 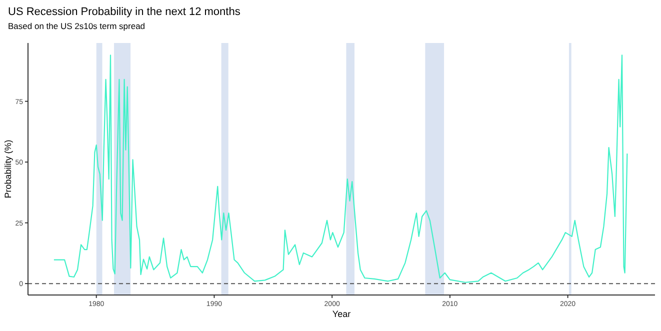 What do you see at coordinates (124, 12) in the screenshot?
I see `chart-title: US Recession Probability in the next 12 months` at bounding box center [124, 12].